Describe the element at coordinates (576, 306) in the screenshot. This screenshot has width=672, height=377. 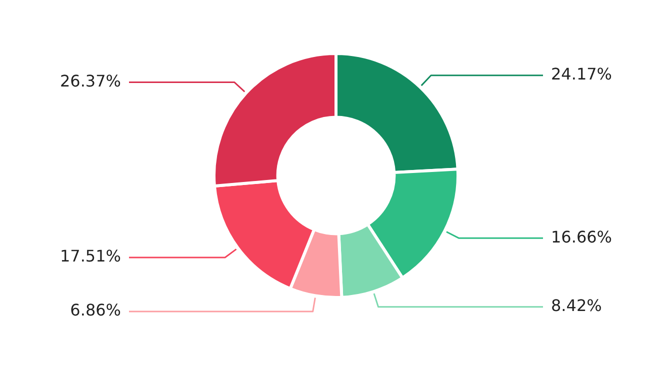
I see `data-label: 8.42%` at that location.